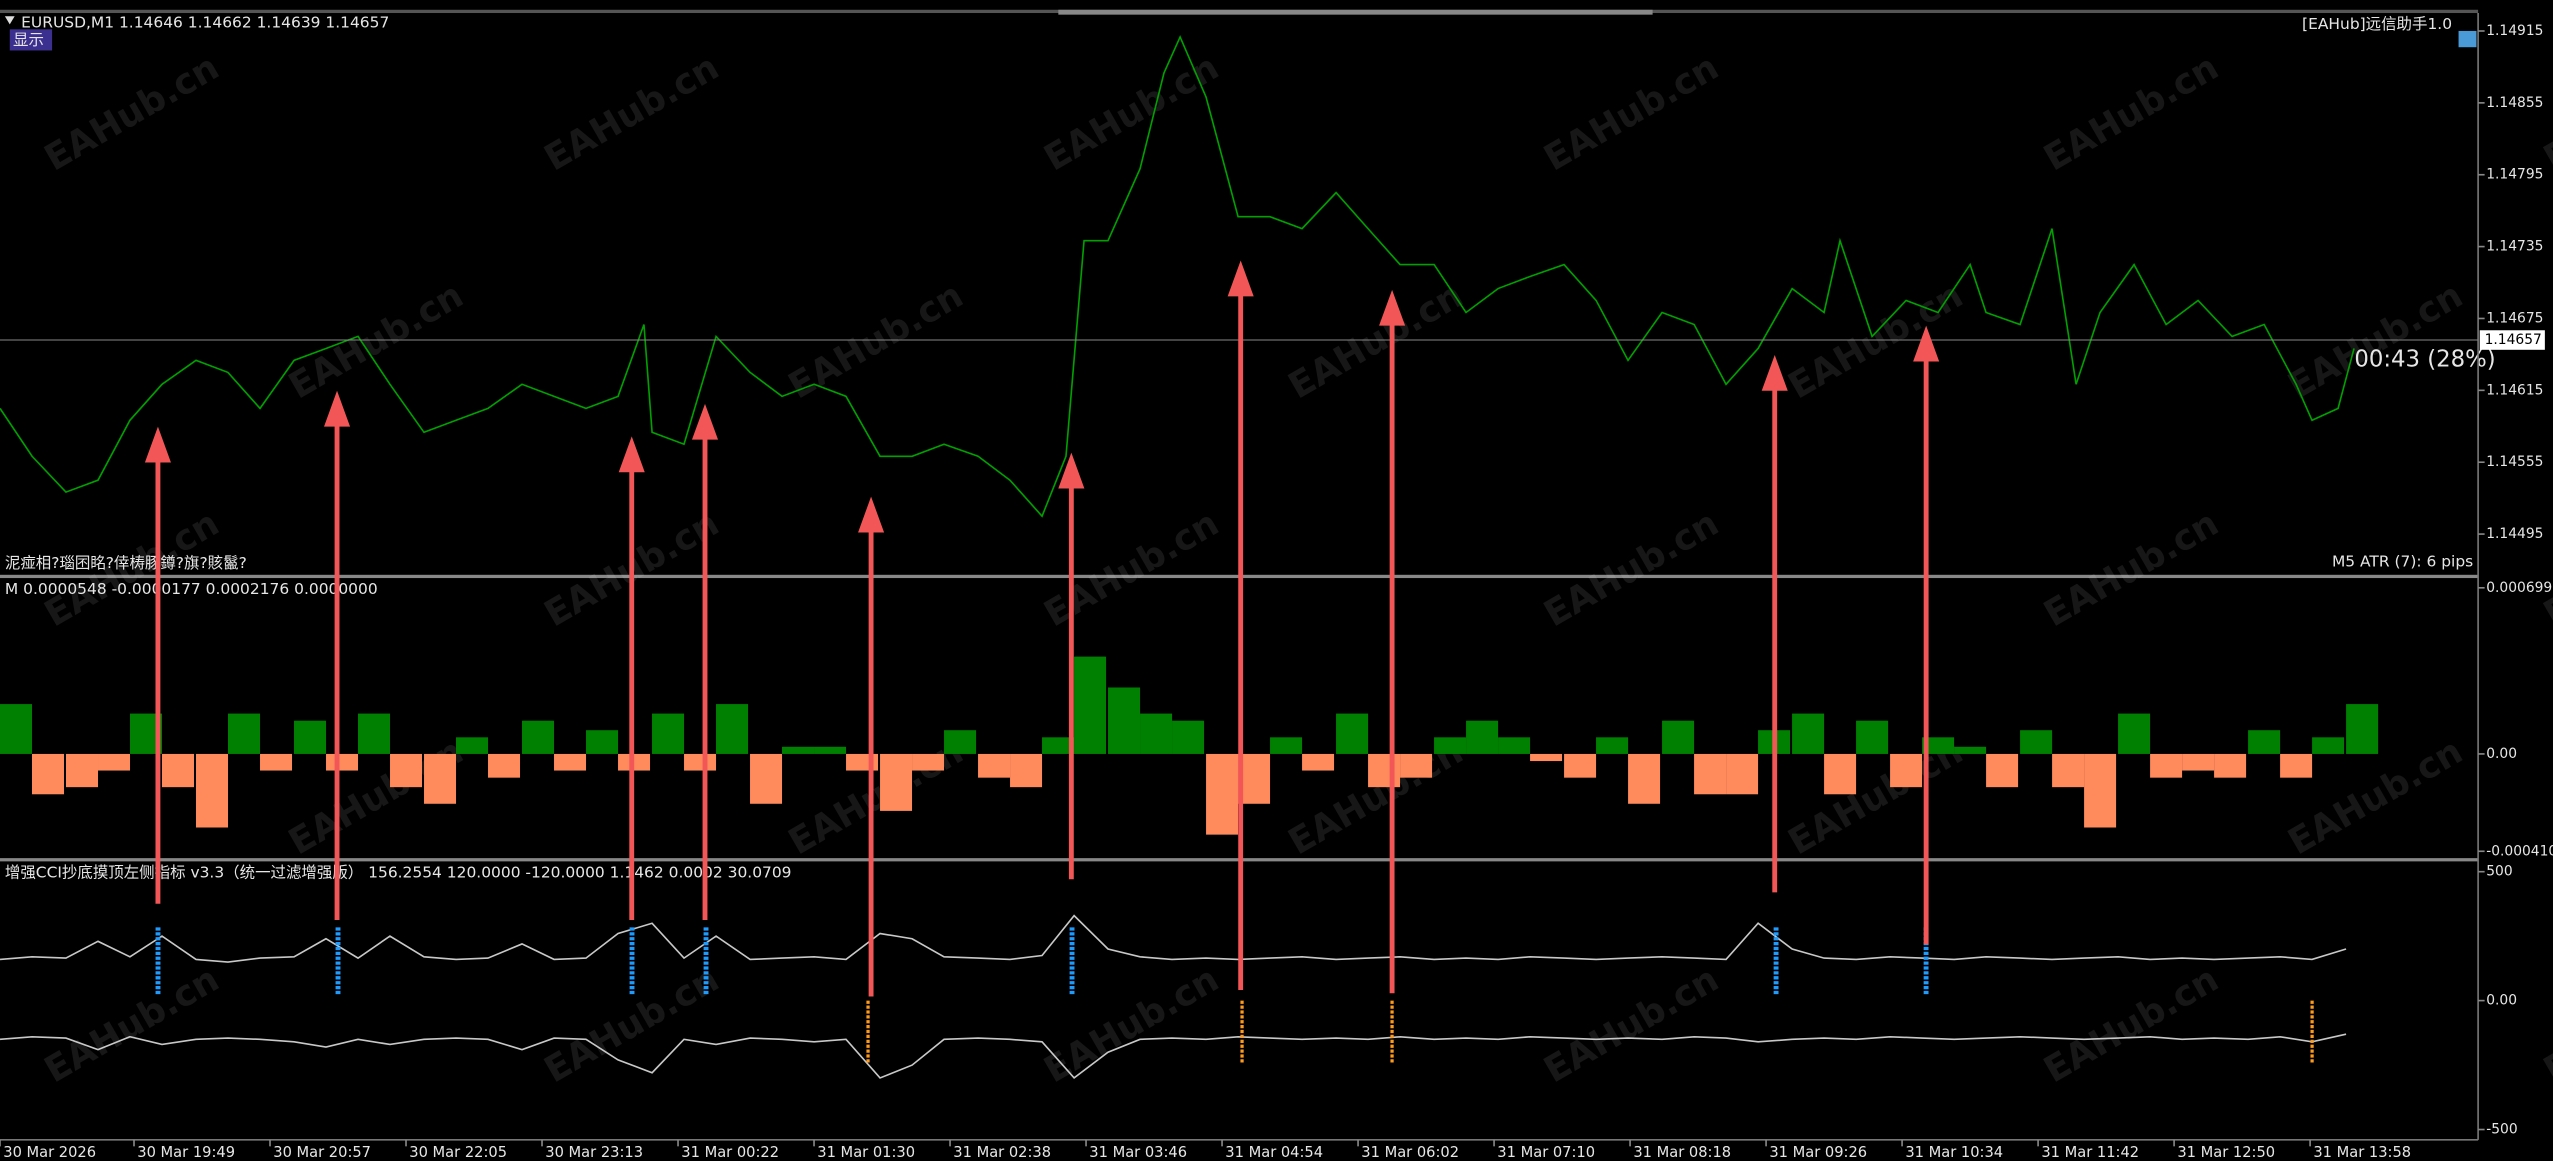  Describe the element at coordinates (2377, 24) in the screenshot. I see `expert-label: [EAHub]远信助手1.0` at that location.